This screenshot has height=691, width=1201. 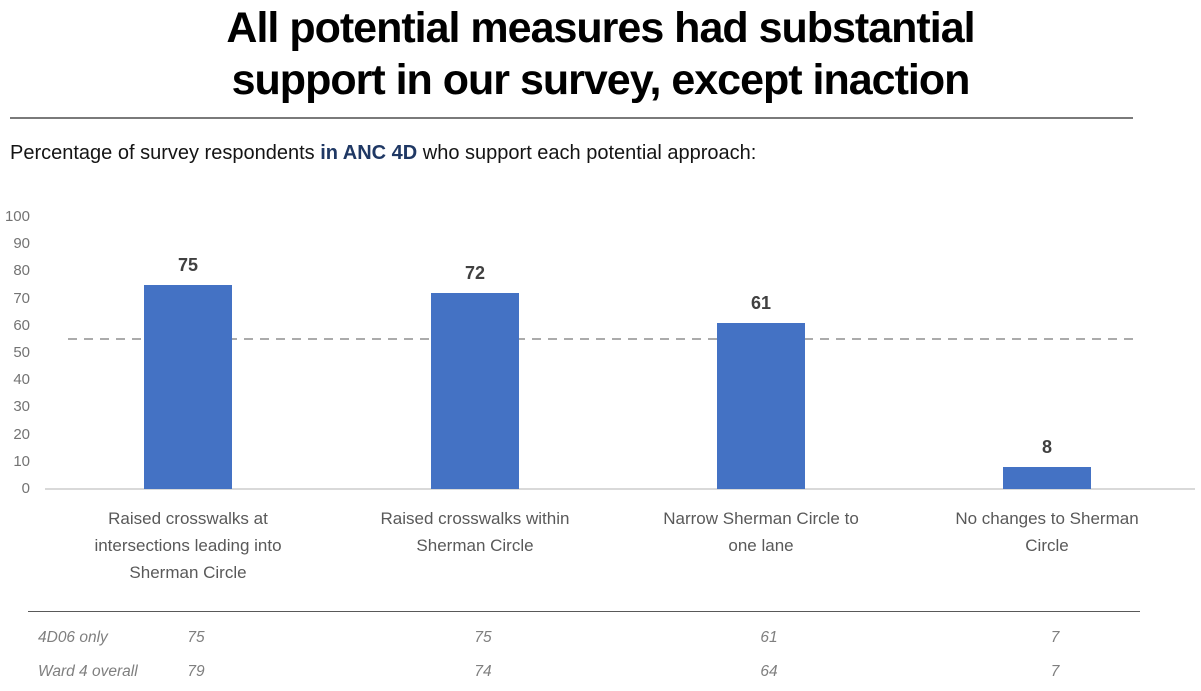 I want to click on y-axis-tick-label: 20, so click(x=21, y=434).